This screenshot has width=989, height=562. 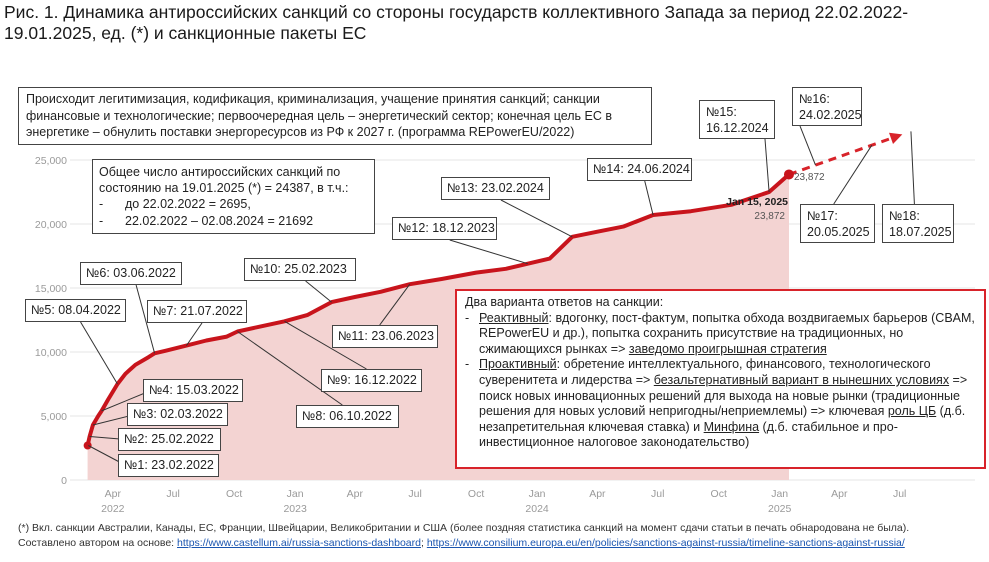 What do you see at coordinates (131, 273) in the screenshot?
I see `package-label: №6: 03.06.2022` at bounding box center [131, 273].